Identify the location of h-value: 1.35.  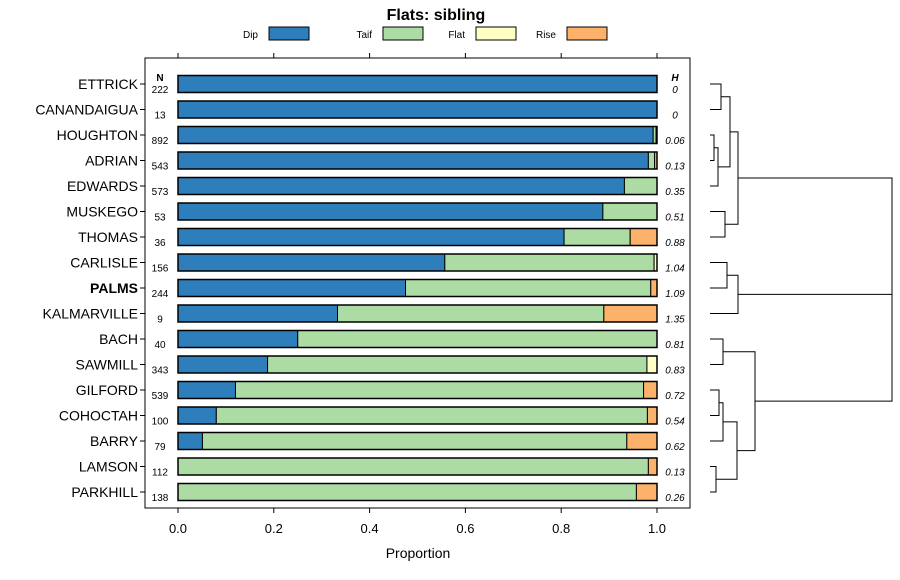
(675, 320).